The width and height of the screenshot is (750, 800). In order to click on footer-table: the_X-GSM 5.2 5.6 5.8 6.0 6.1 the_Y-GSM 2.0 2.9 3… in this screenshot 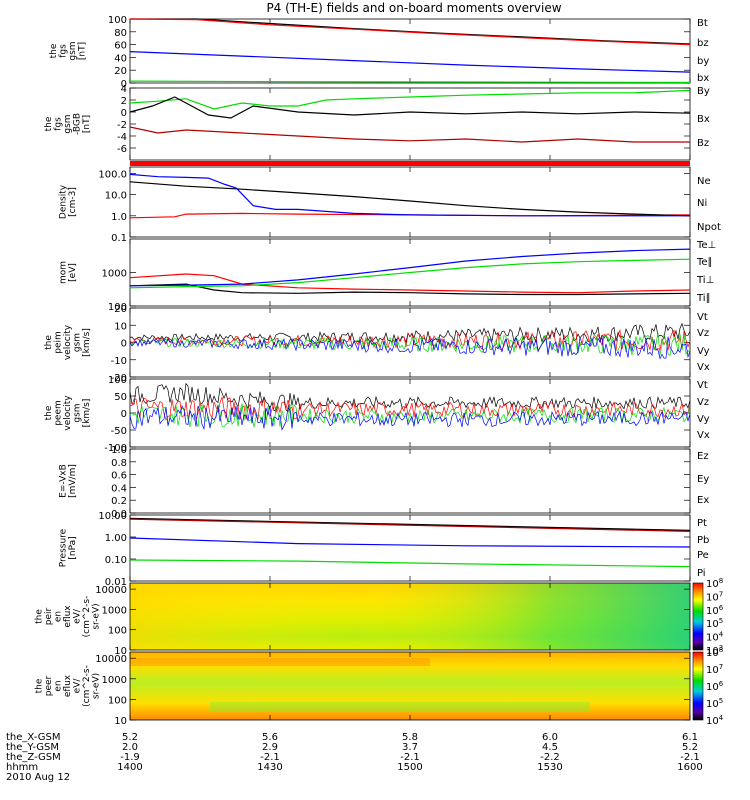, I will do `click(354, 757)`.